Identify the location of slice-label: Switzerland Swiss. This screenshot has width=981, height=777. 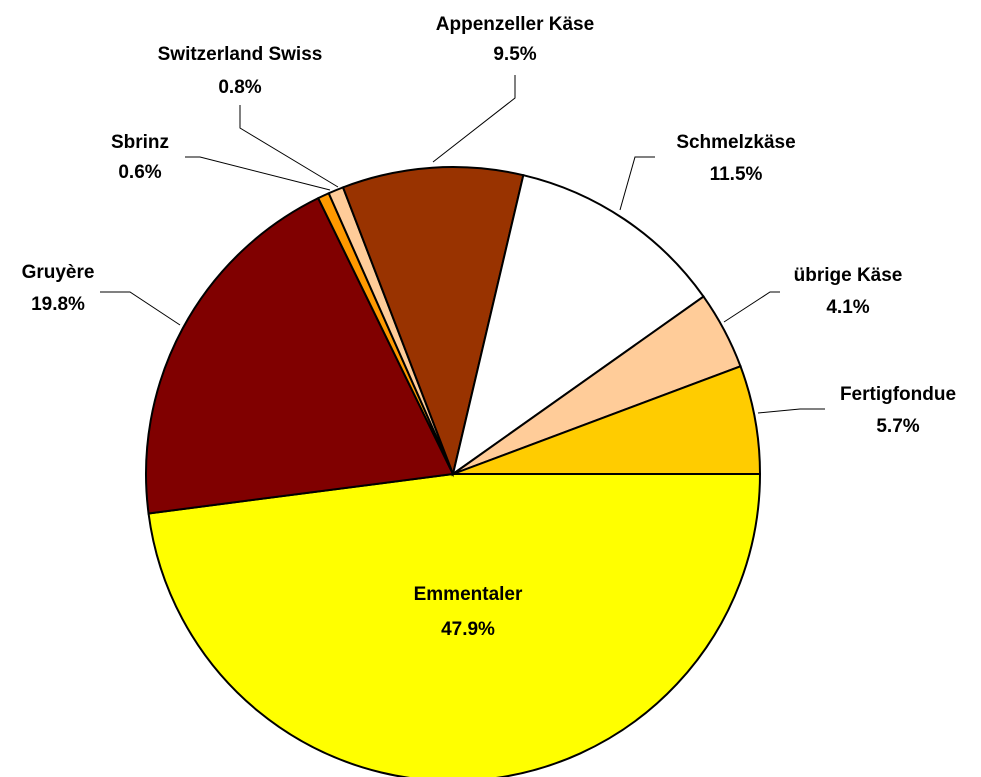
(240, 54).